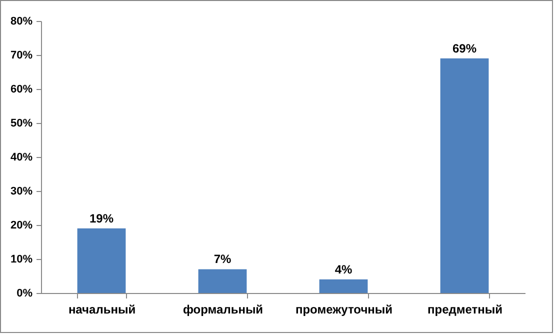 The image size is (555, 335). I want to click on x-tick-label: предметный, so click(465, 309).